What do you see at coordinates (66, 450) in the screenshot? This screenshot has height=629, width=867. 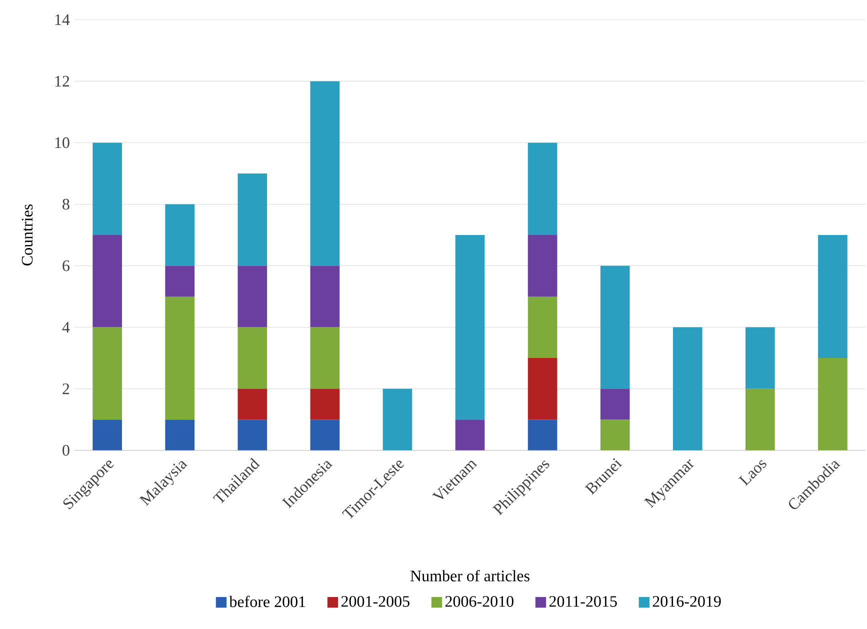 I see `y-tick-label: 0` at bounding box center [66, 450].